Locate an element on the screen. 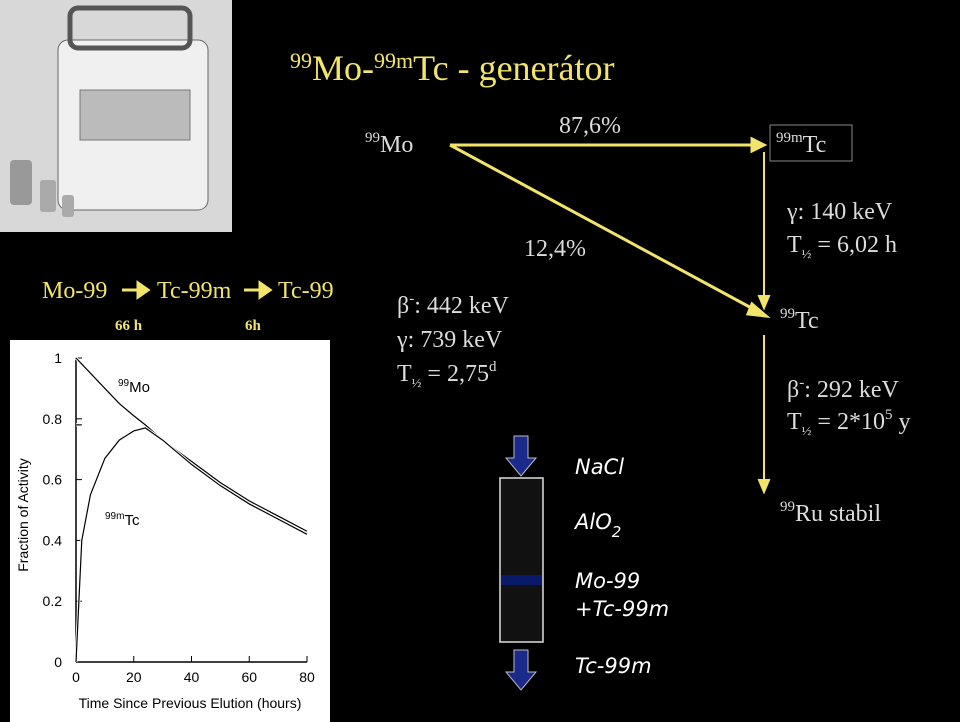 The image size is (960, 722). chain-arrows is located at coordinates (197, 290).